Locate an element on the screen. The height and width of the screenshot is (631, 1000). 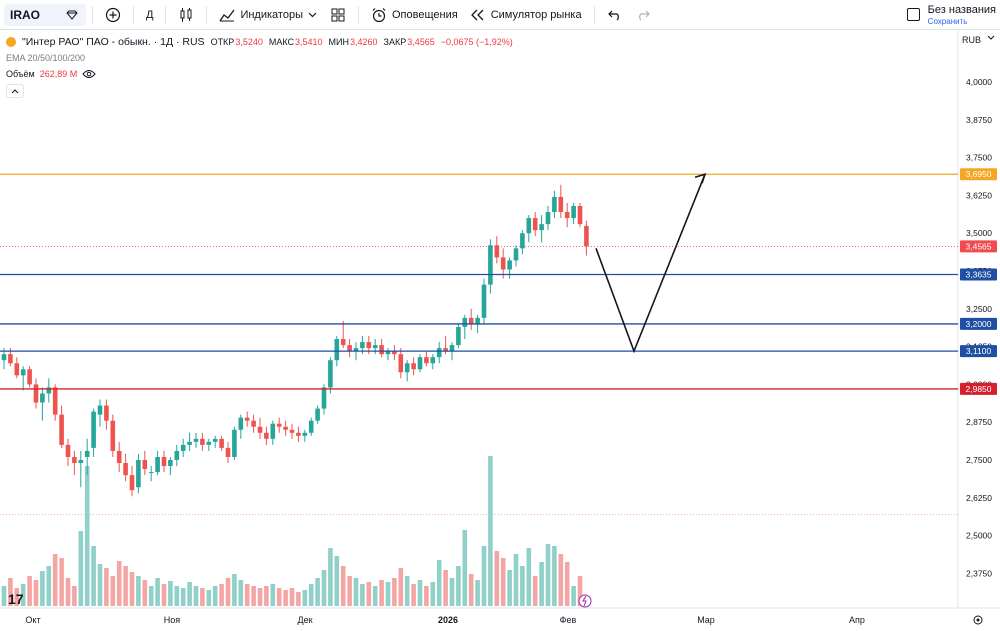
compare-symbol-button is located at coordinates (113, 15).